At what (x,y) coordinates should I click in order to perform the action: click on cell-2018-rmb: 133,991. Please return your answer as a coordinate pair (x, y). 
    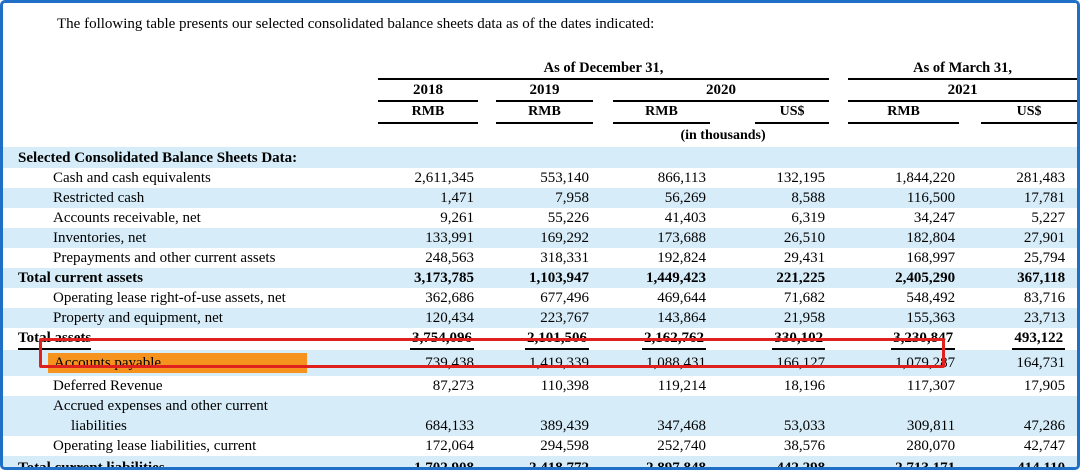
    Looking at the image, I should click on (449, 238).